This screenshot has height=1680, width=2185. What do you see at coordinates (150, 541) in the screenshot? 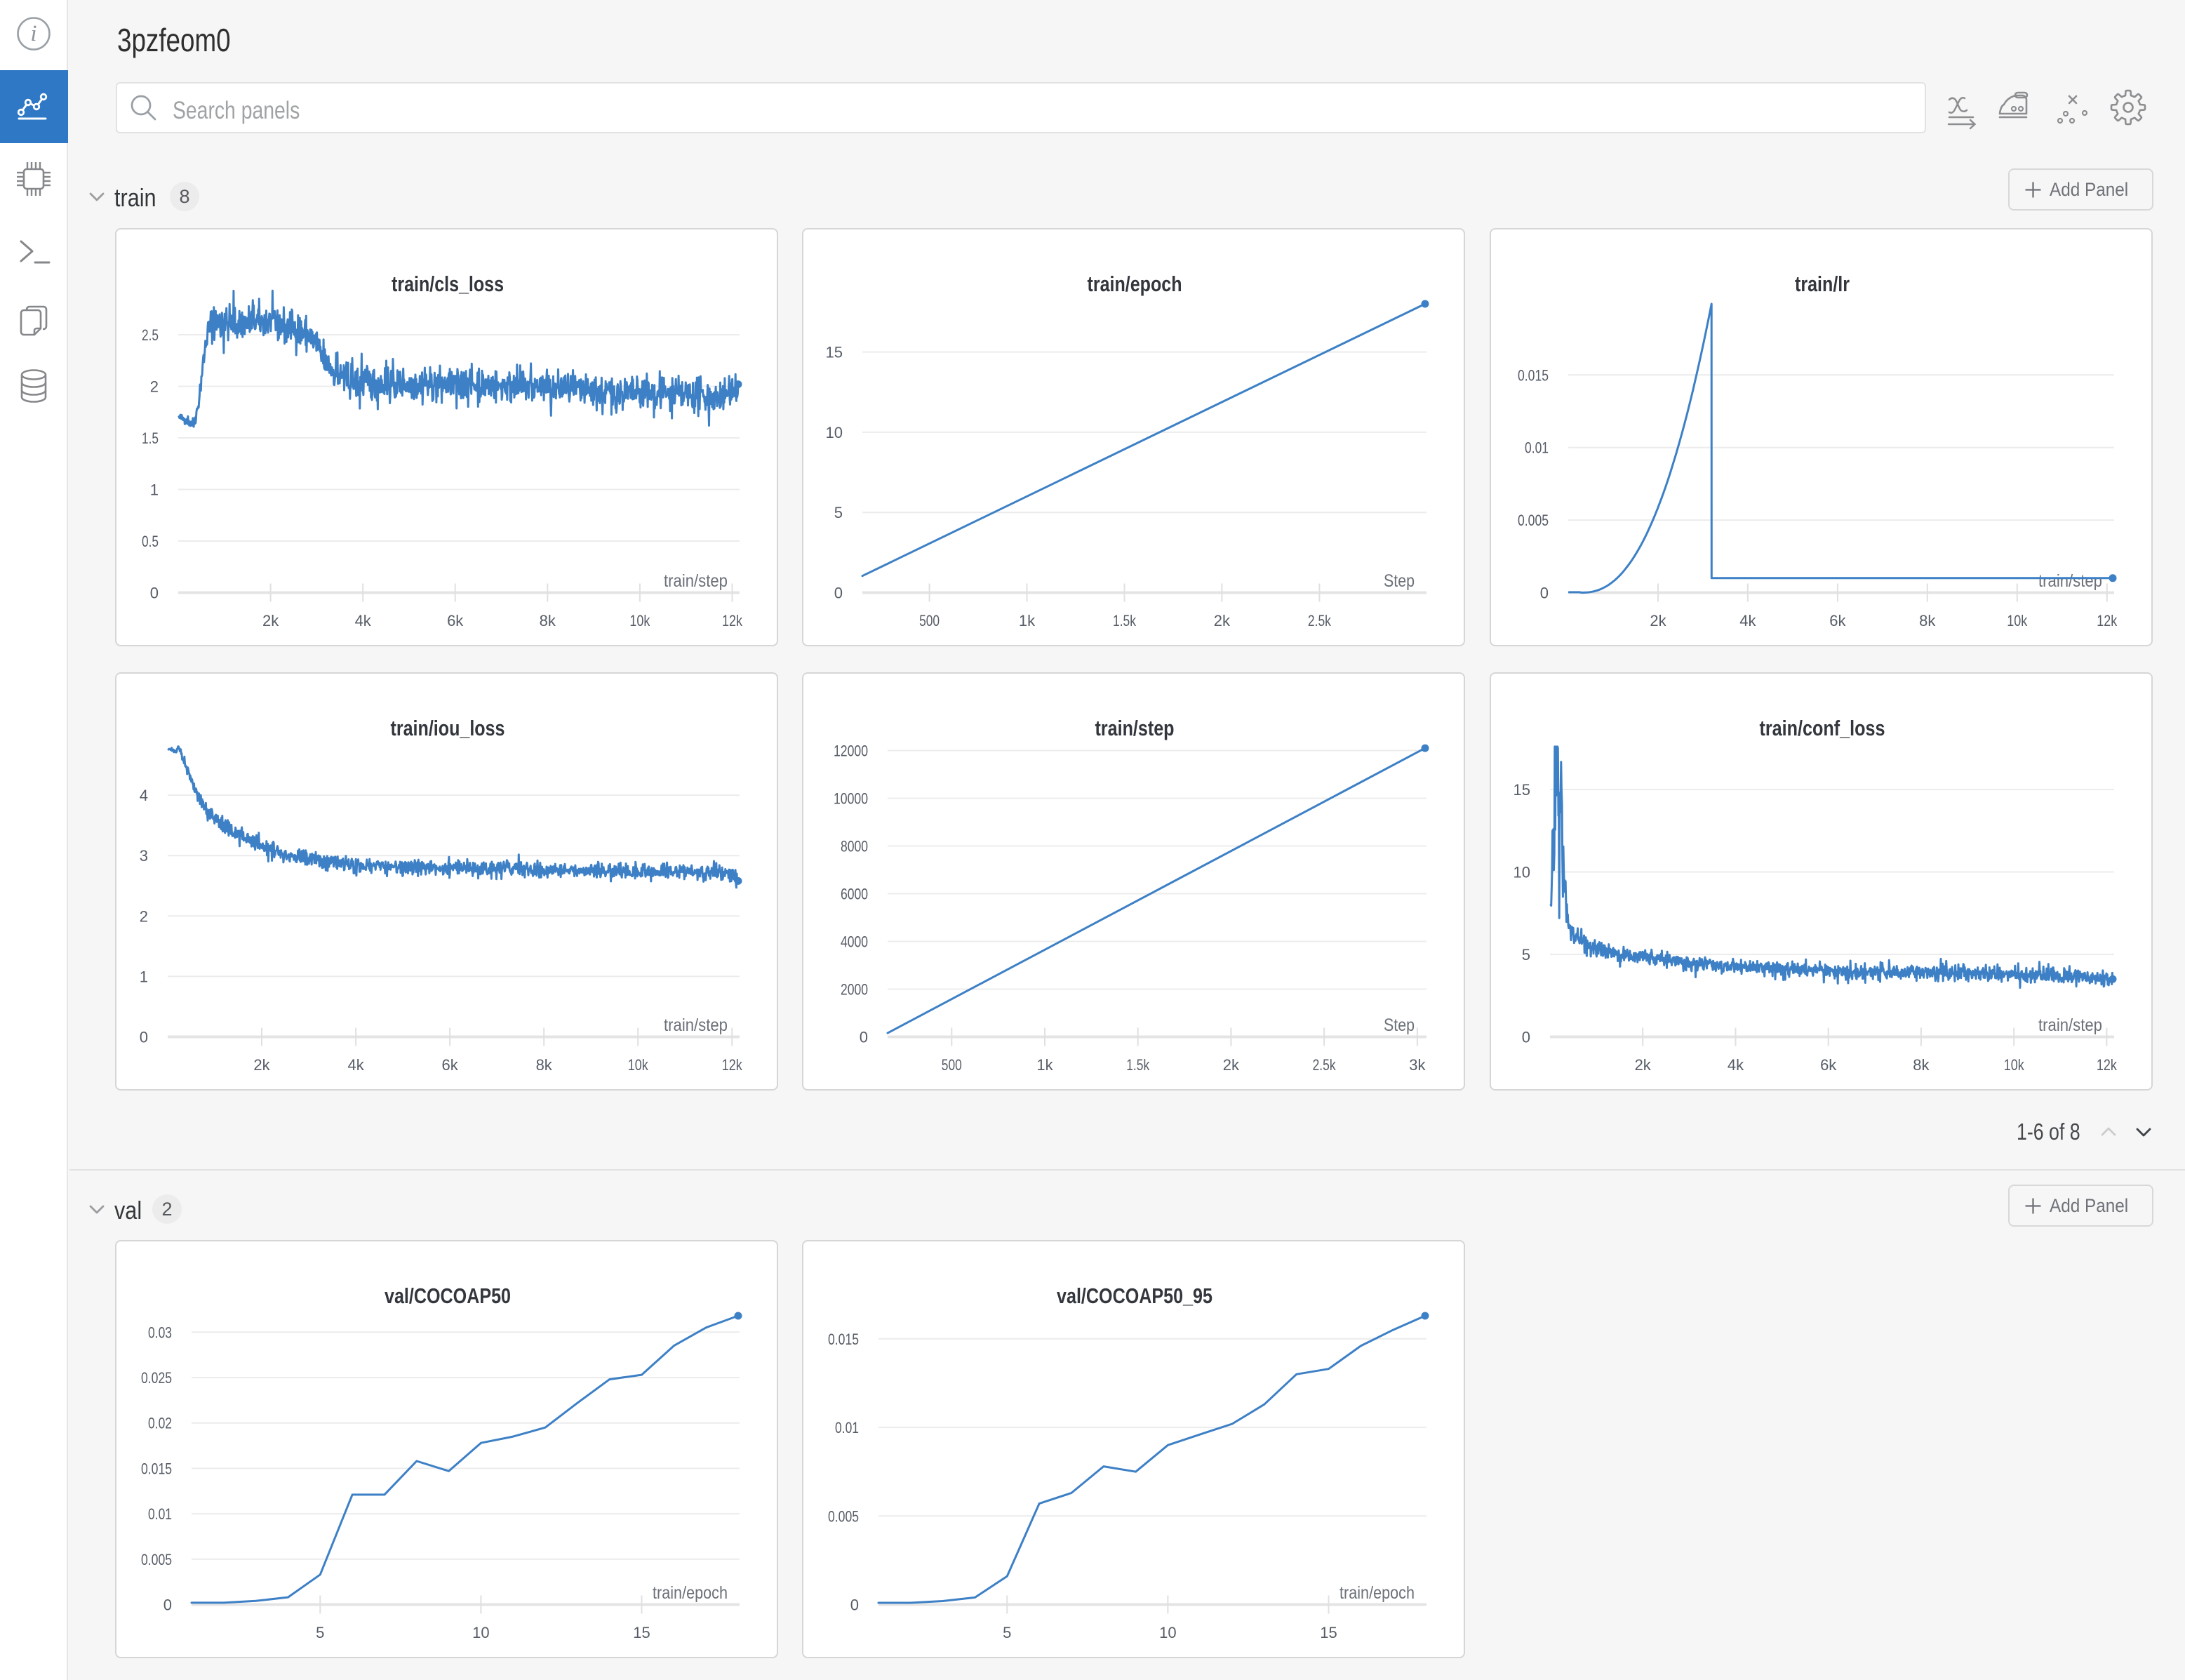
I see `svg-text: 0.5` at bounding box center [150, 541].